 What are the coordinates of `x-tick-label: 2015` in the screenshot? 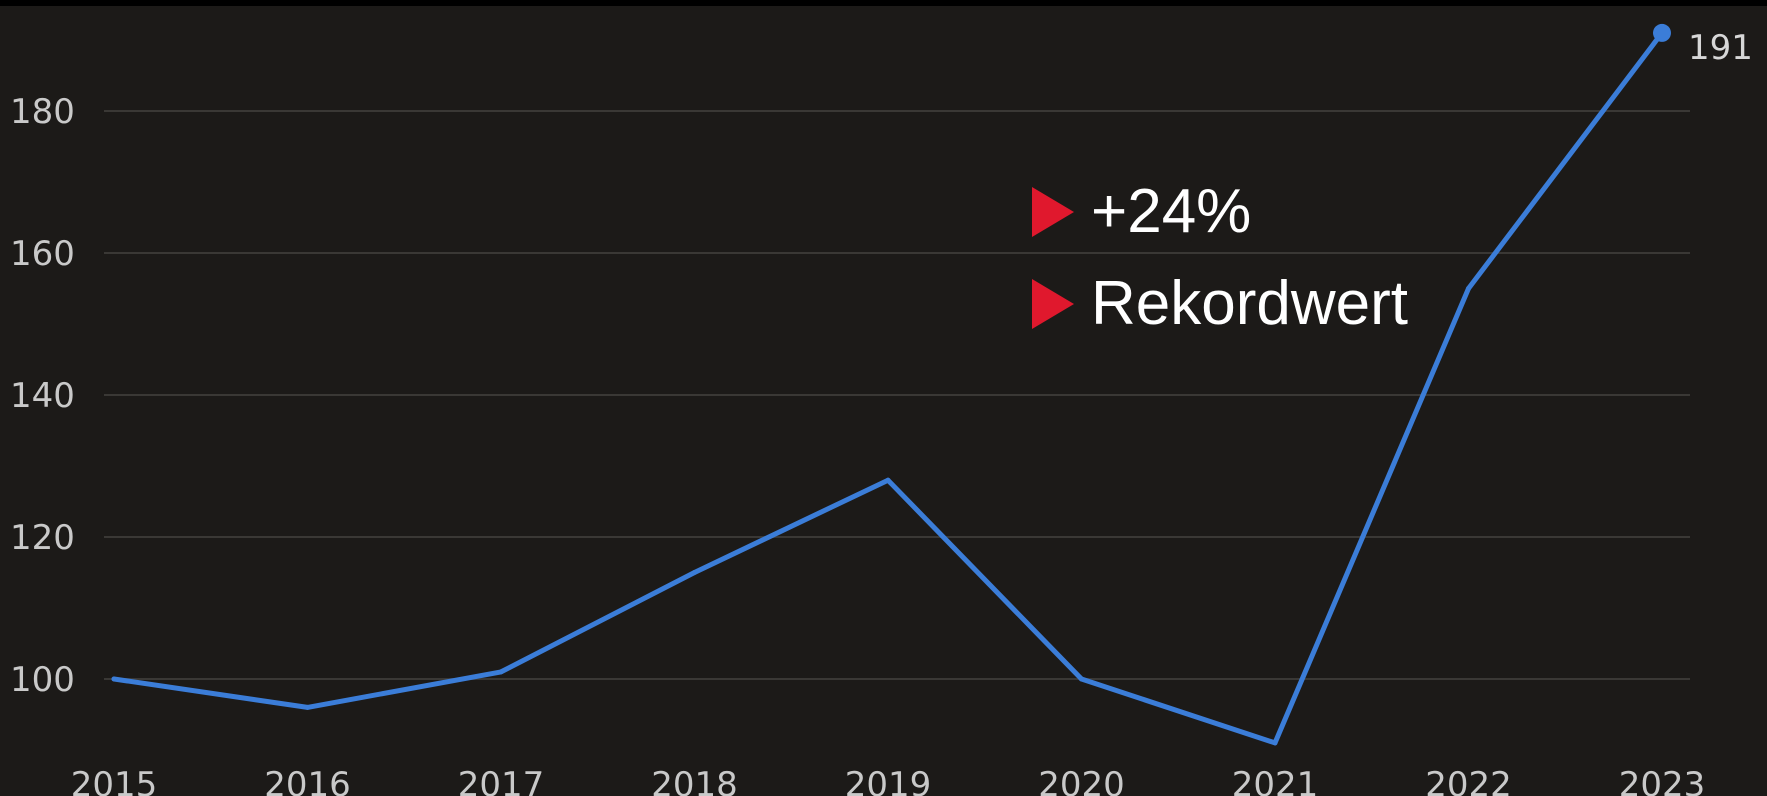 It's located at (114, 780).